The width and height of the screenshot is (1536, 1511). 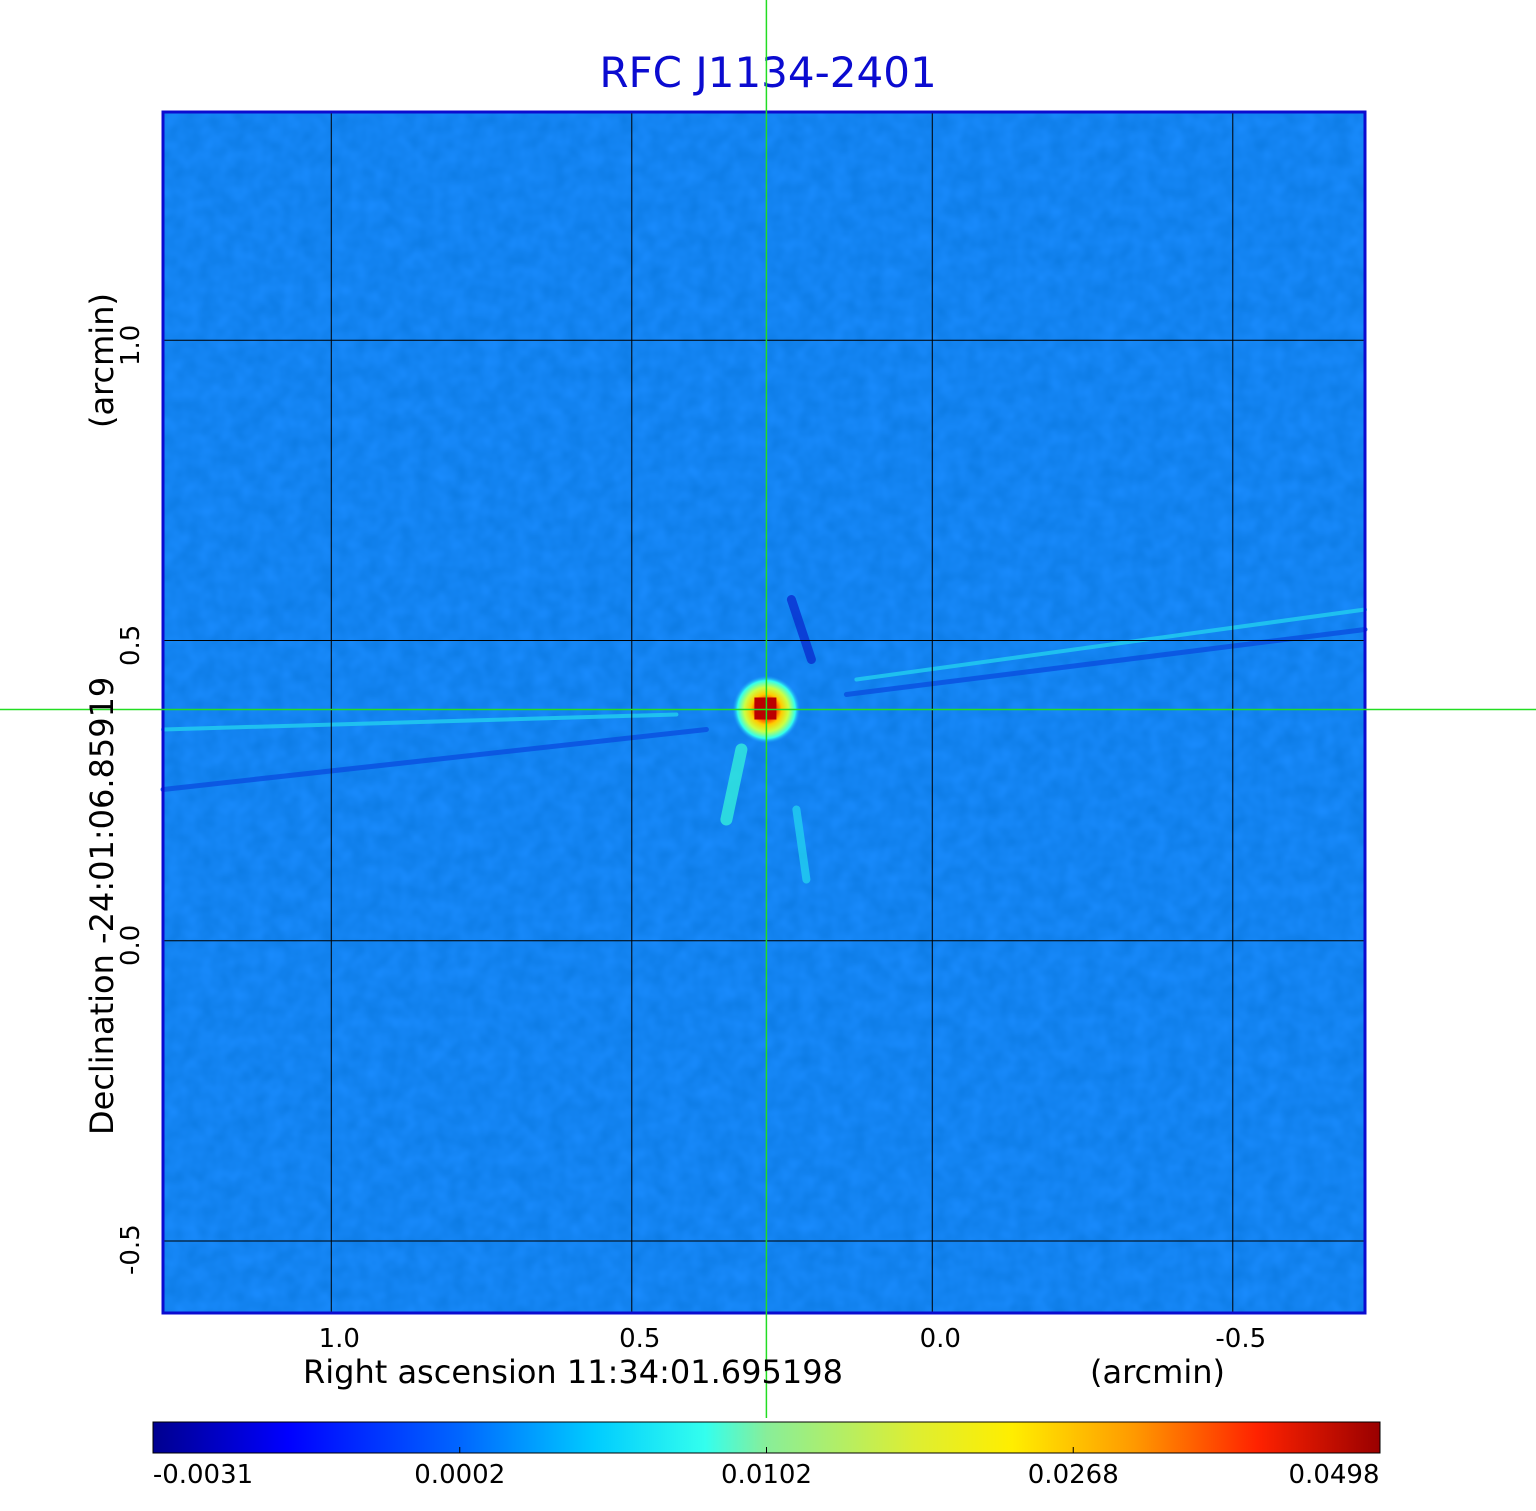 I want to click on x-axis-label: Right ascension 11:34:01.695198, so click(x=573, y=1372).